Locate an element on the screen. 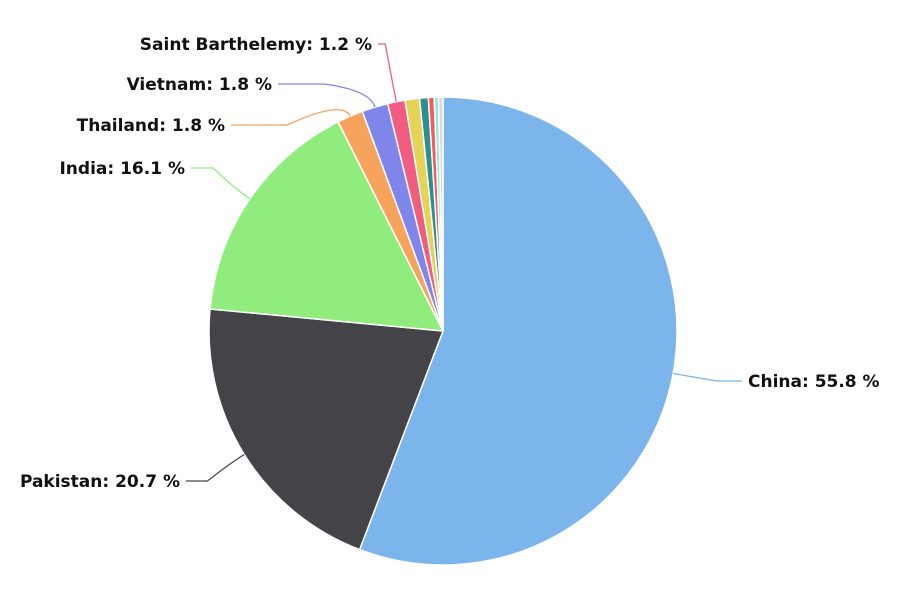 This screenshot has width=900, height=608. data-label-india: India: 16.1 % is located at coordinates (122, 169).